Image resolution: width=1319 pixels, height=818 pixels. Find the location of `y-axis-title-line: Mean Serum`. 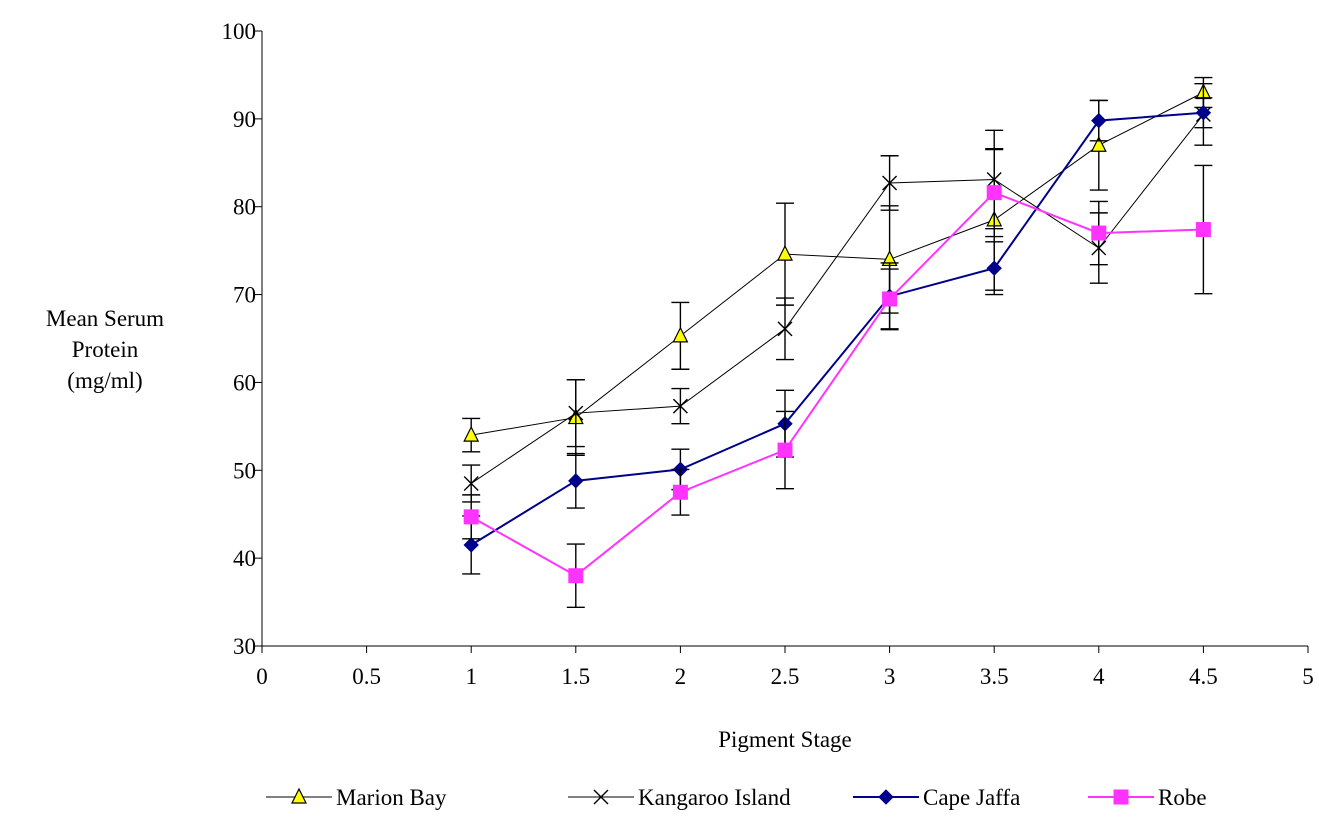

y-axis-title-line: Mean Serum is located at coordinates (105, 318).